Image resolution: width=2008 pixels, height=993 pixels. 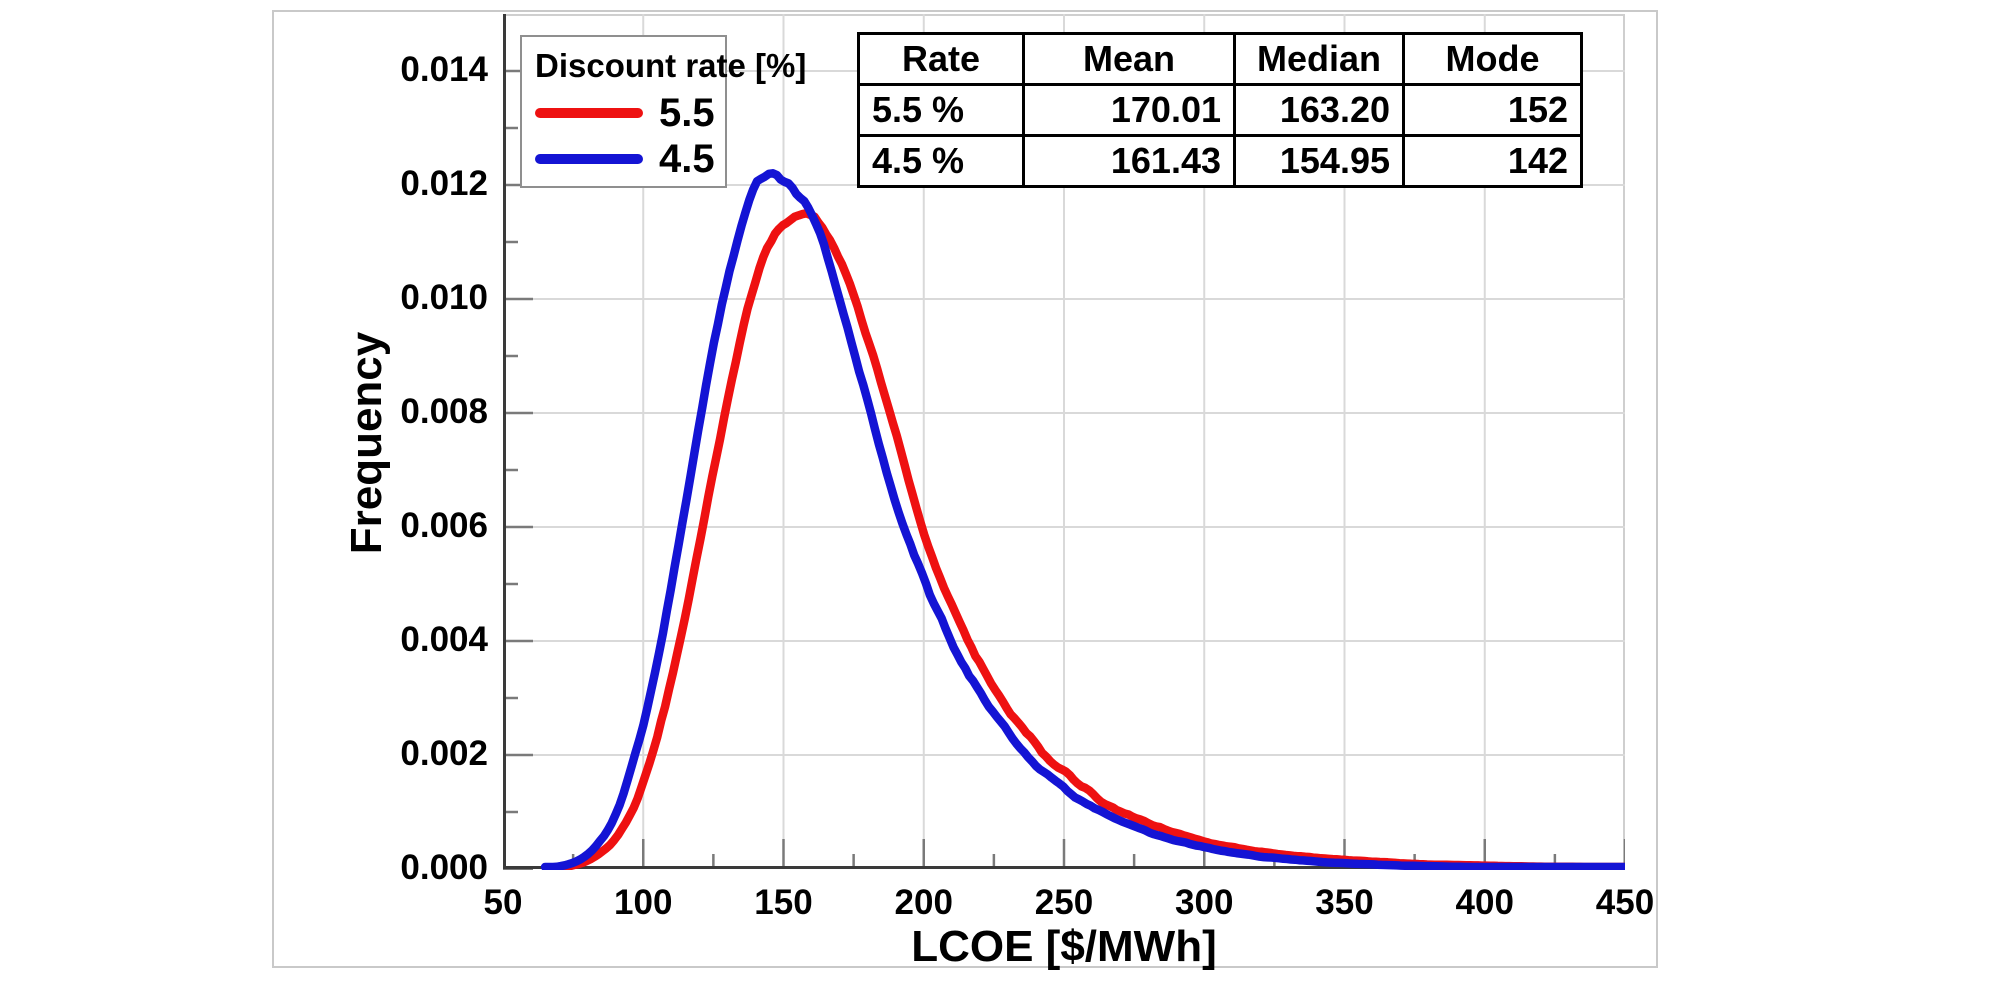 What do you see at coordinates (783, 902) in the screenshot?
I see `x-tick-label: 150` at bounding box center [783, 902].